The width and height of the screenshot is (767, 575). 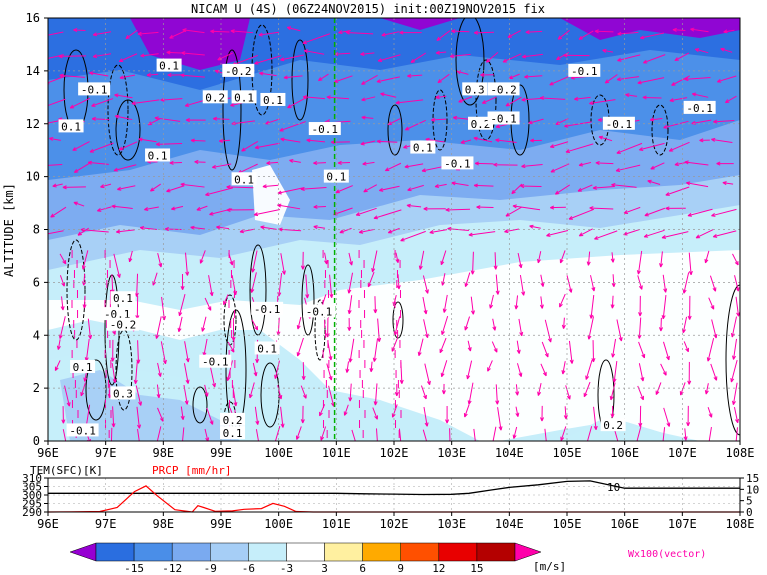 I want to click on temperature-line-label: 10, so click(x=613, y=487).